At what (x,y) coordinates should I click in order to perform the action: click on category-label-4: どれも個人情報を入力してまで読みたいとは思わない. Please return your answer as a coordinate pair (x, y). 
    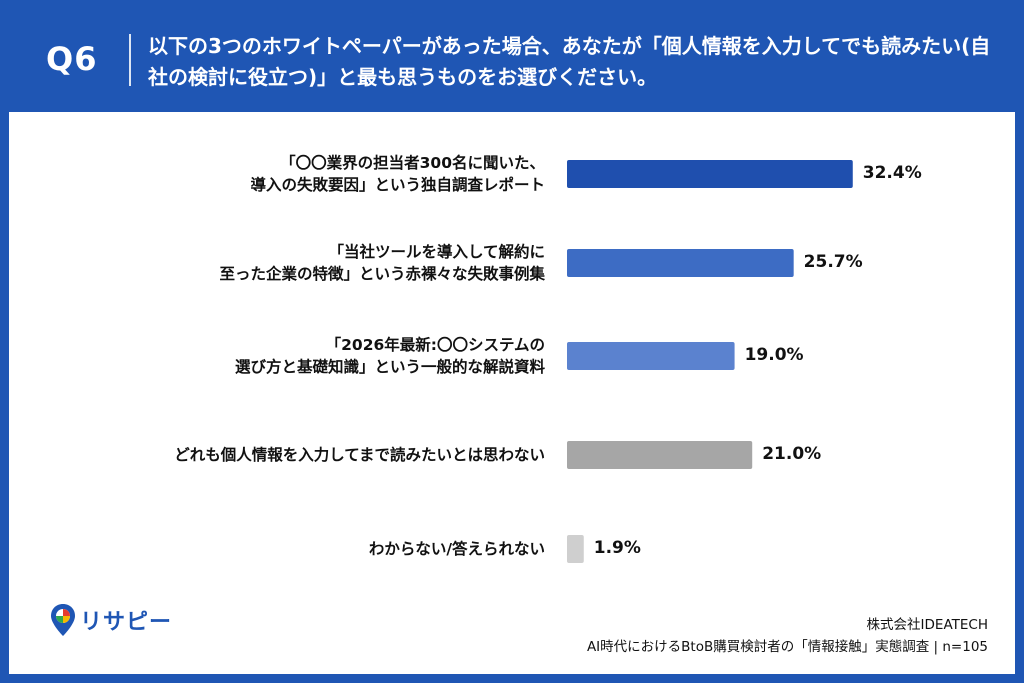
    Looking at the image, I should click on (335, 455).